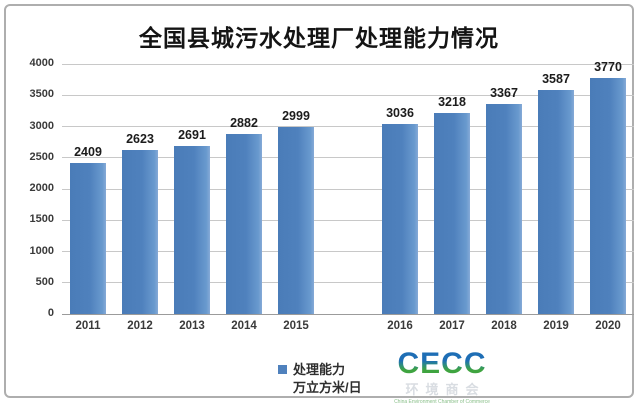  What do you see at coordinates (244, 326) in the screenshot?
I see `x-axis-tick-2014: 2014` at bounding box center [244, 326].